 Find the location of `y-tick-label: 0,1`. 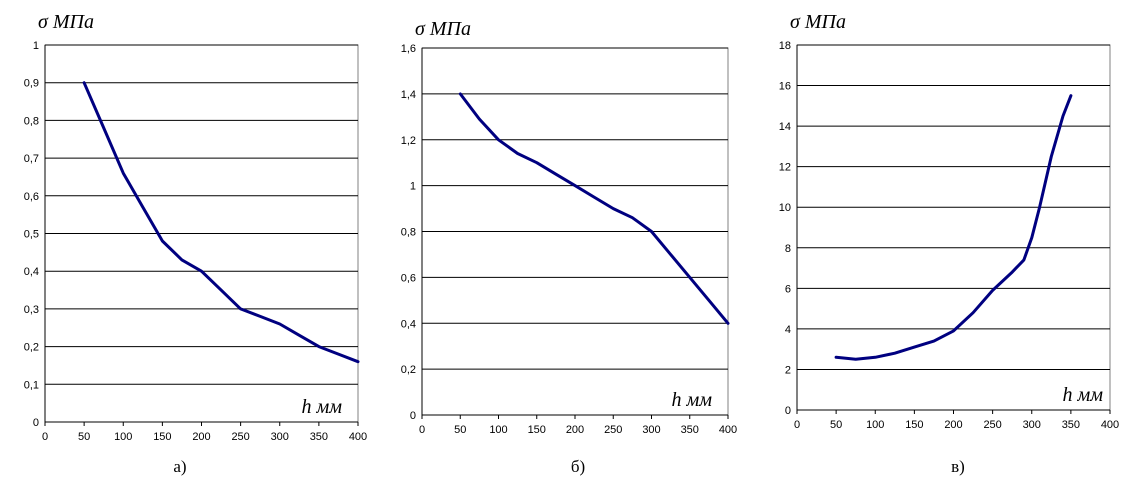

y-tick-label: 0,1 is located at coordinates (31, 385).